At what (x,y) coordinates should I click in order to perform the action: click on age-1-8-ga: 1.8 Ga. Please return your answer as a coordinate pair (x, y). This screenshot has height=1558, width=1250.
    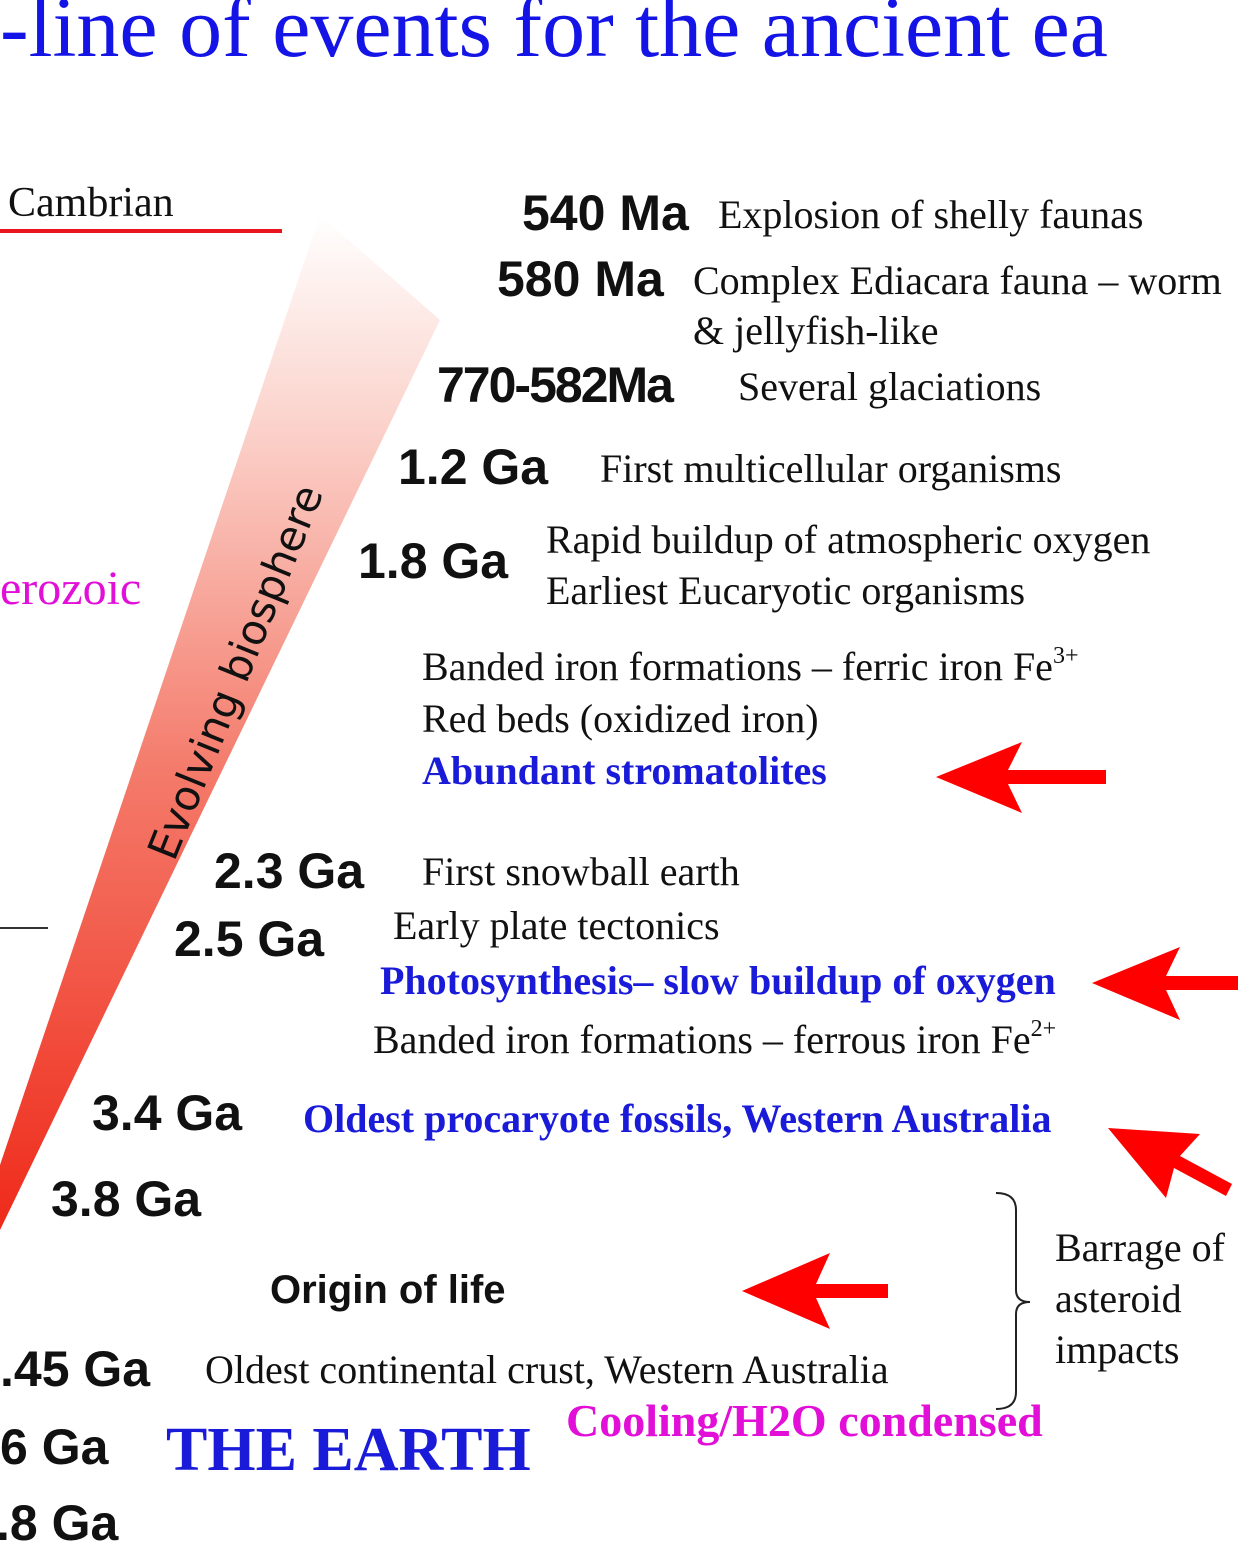
    Looking at the image, I should click on (433, 561).